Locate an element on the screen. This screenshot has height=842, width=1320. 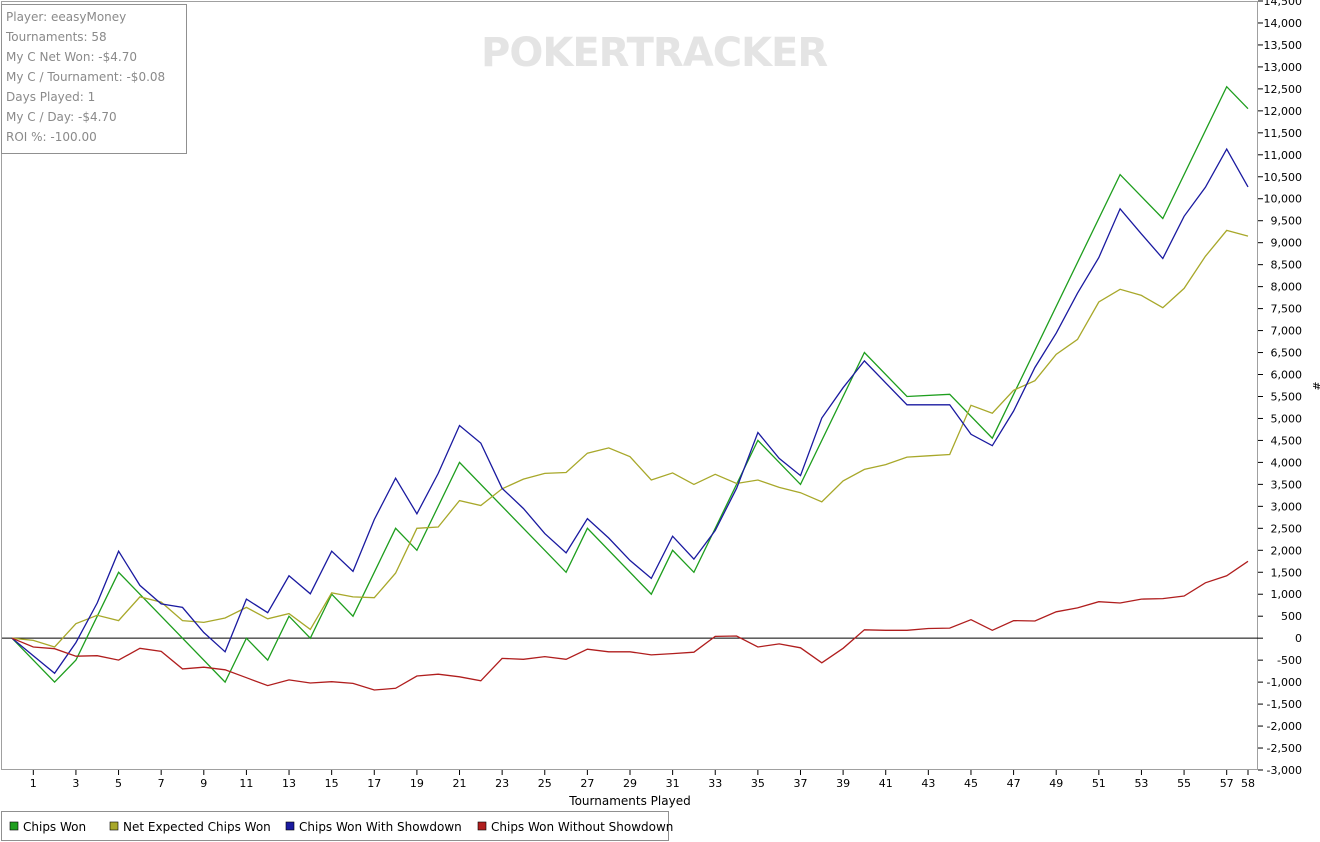
y-tick-label: 10,500 is located at coordinates (1283, 177).